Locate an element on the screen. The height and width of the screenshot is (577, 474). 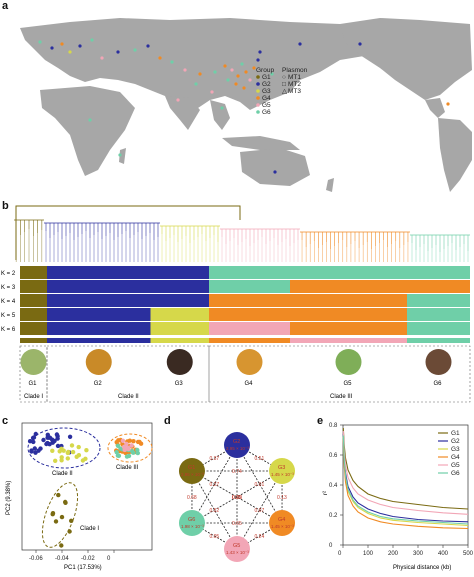
network-node-g1 is located at coordinates (191, 471).